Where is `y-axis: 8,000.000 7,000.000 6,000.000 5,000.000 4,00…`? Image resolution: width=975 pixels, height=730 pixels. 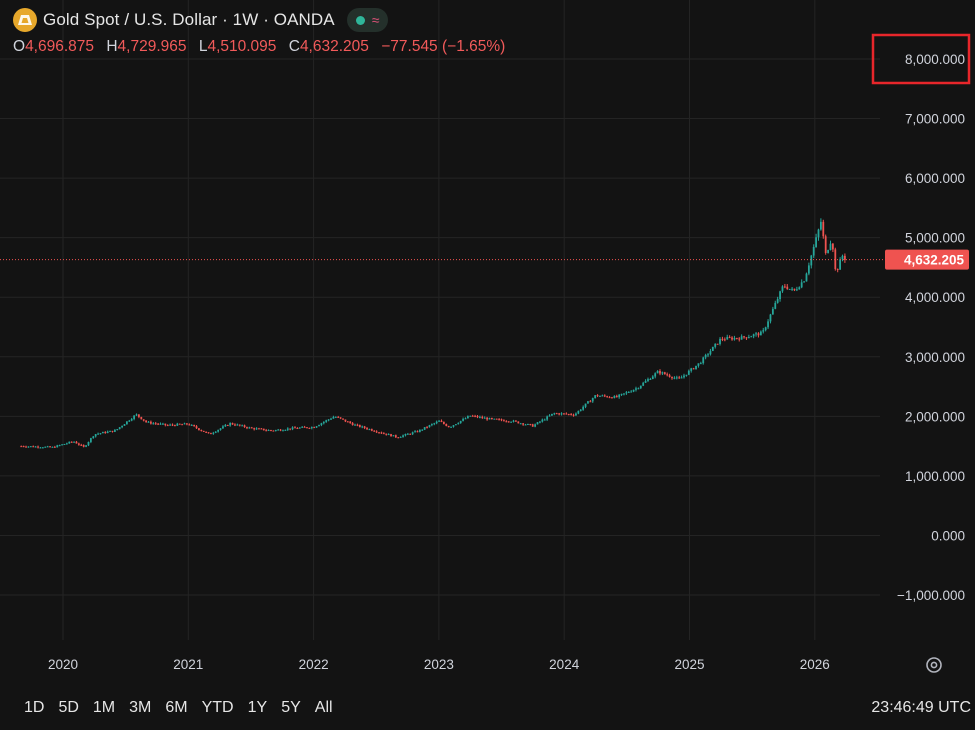 y-axis: 8,000.000 7,000.000 6,000.000 5,000.000 4,00… is located at coordinates (931, 327).